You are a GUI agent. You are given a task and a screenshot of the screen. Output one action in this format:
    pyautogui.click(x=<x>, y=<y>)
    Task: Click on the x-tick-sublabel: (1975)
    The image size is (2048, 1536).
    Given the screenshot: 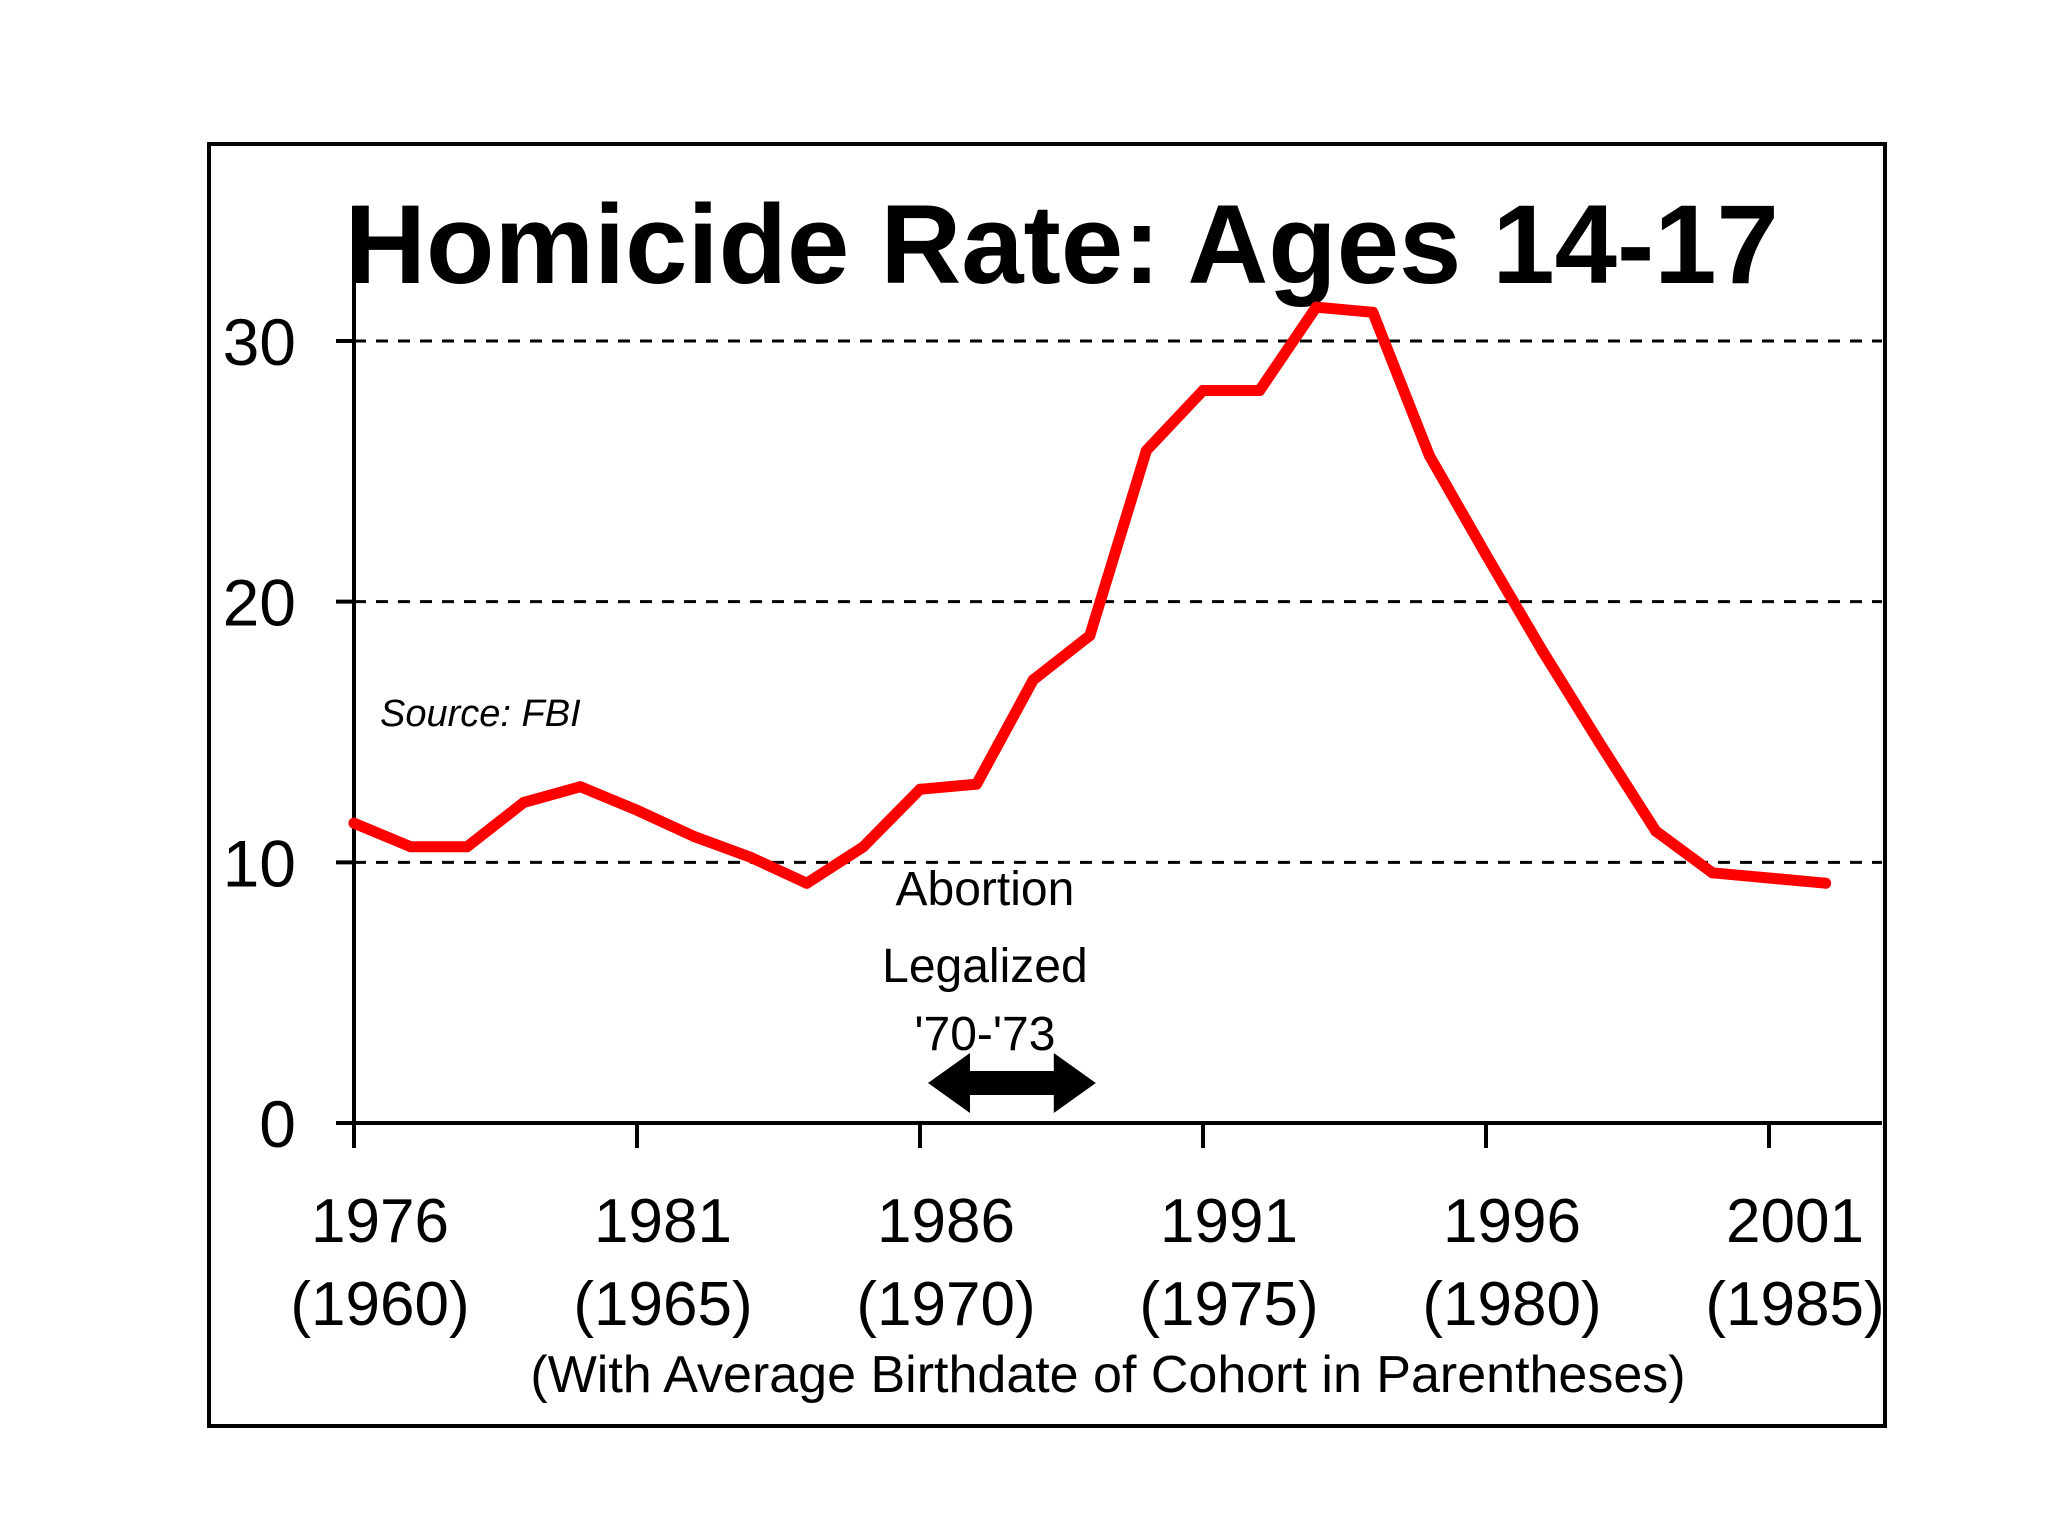 What is the action you would take?
    pyautogui.click(x=1228, y=1304)
    